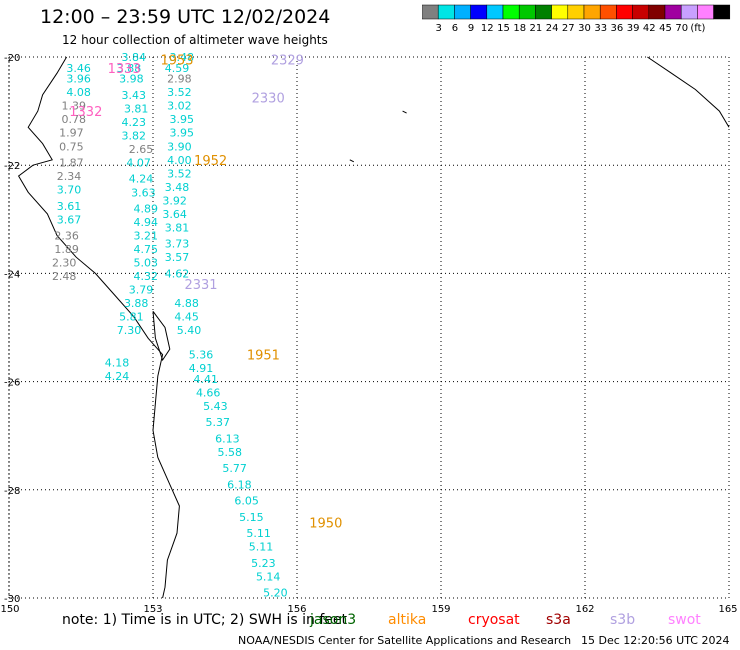 This screenshot has width=740, height=650. I want to click on wave-height-label: 4.41, so click(206, 379).